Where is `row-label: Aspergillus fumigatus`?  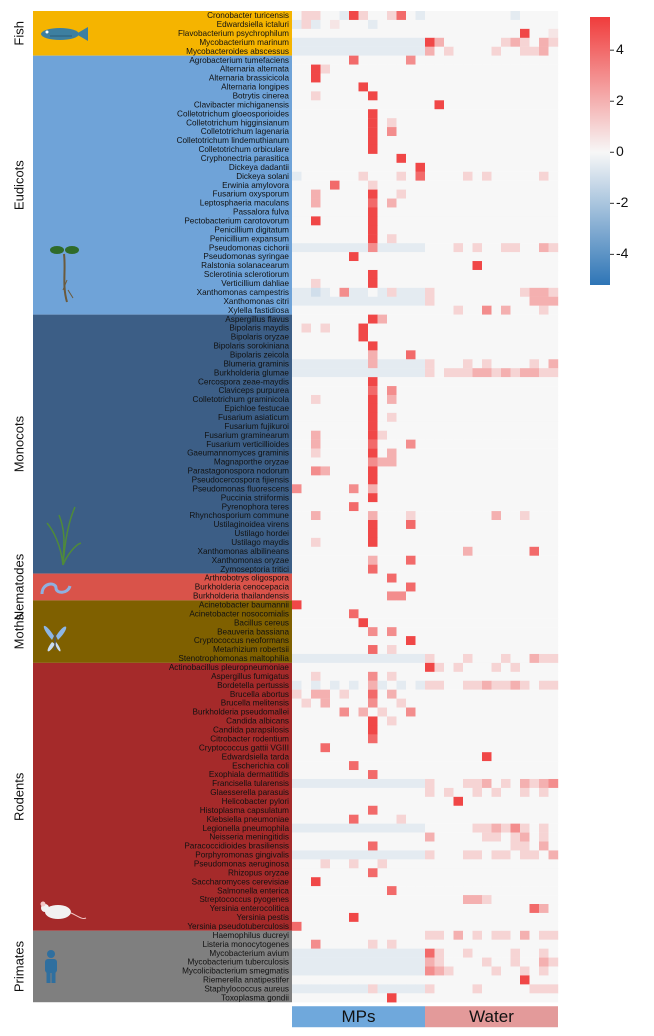
row-label: Aspergillus fumigatus is located at coordinates (250, 676).